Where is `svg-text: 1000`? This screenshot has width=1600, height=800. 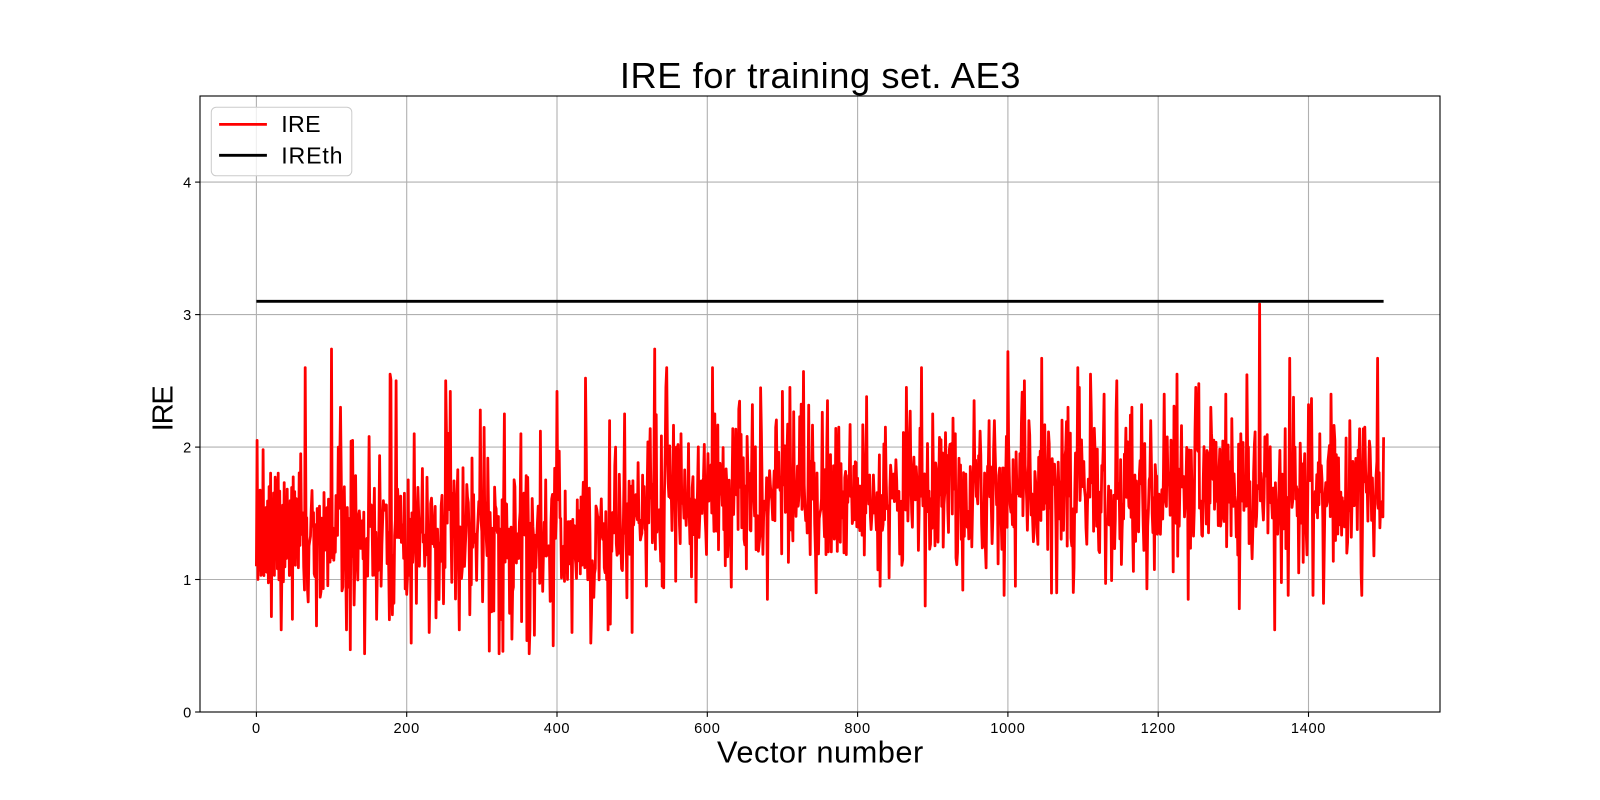
svg-text: 1000 is located at coordinates (1007, 729).